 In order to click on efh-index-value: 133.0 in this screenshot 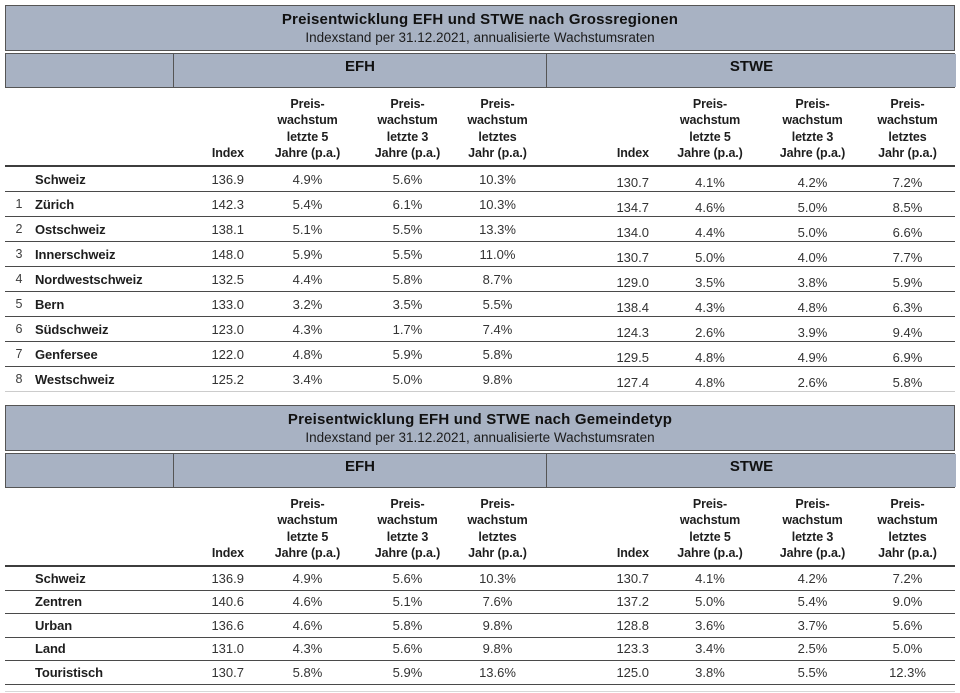, I will do `click(227, 304)`.